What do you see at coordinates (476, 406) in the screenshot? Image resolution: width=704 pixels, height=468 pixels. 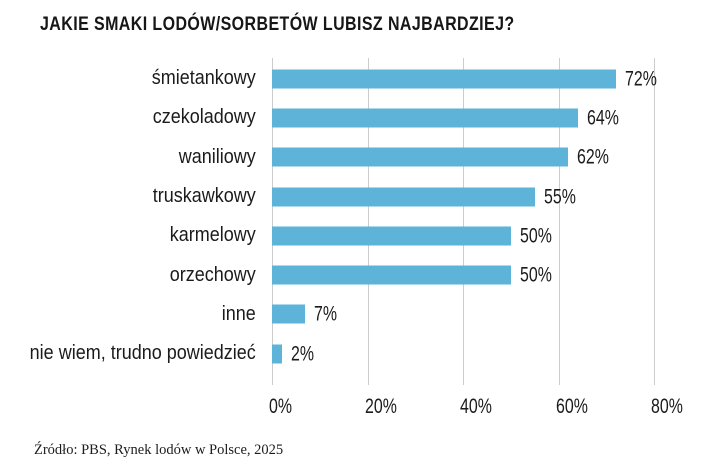 I see `x-tick-label: 40%` at bounding box center [476, 406].